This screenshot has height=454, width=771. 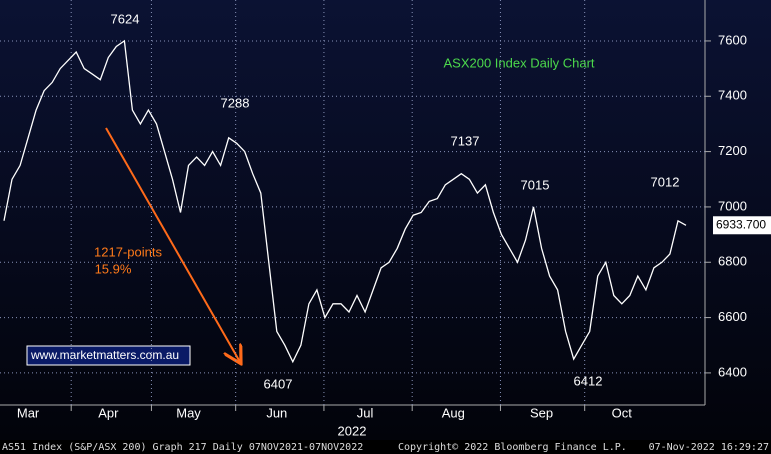 What do you see at coordinates (352, 430) in the screenshot?
I see `x-axis-label: 2022` at bounding box center [352, 430].